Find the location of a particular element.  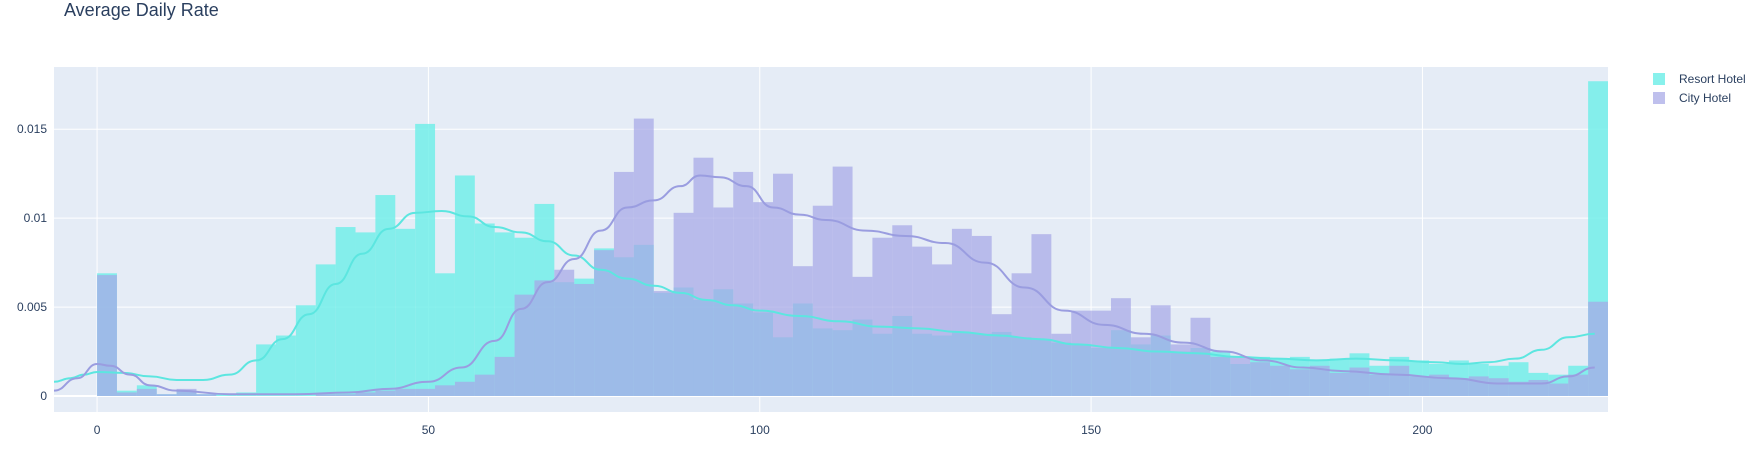

x-tick-label: 150 is located at coordinates (1091, 430).